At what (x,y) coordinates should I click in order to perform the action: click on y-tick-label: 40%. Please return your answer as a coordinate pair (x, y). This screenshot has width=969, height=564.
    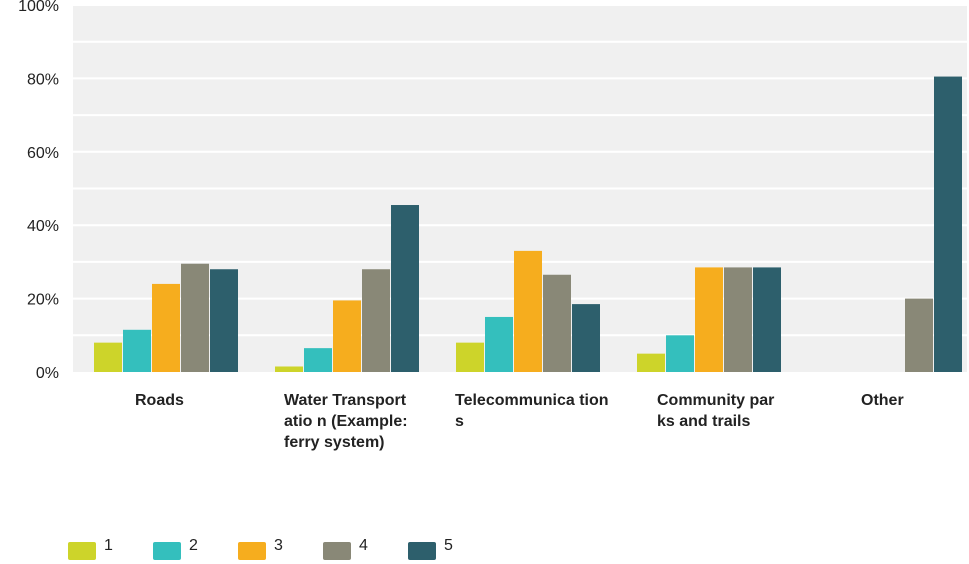
    Looking at the image, I should click on (43, 226).